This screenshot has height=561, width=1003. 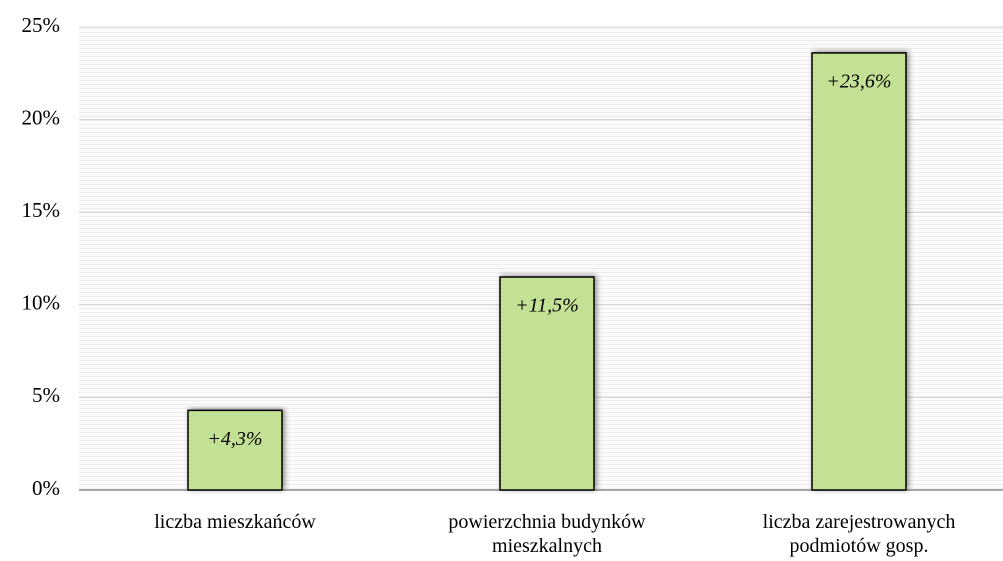 I want to click on y-tick-label: 25%, so click(x=41, y=25).